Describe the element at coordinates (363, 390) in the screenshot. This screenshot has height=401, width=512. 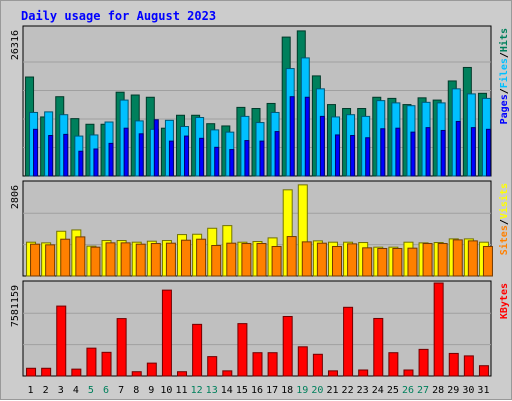
I see `x-tick-label-23: 23` at that location.